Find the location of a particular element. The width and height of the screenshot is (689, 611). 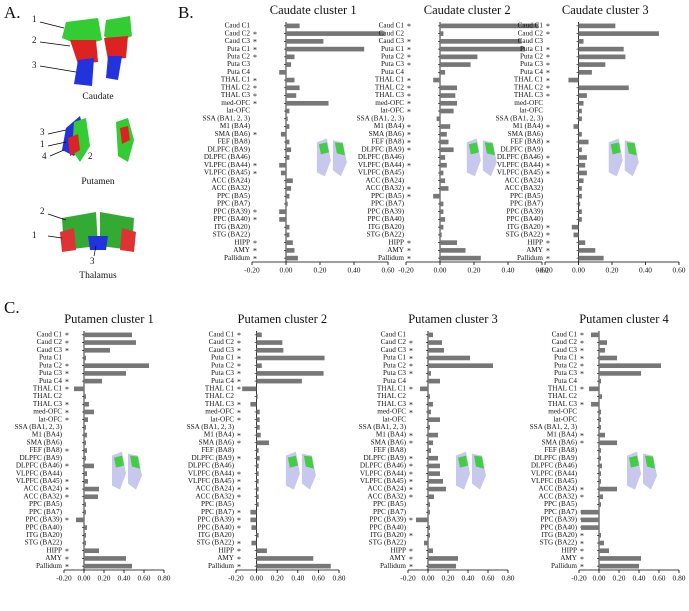

x-tick-label: 0.20 is located at coordinates (104, 578).